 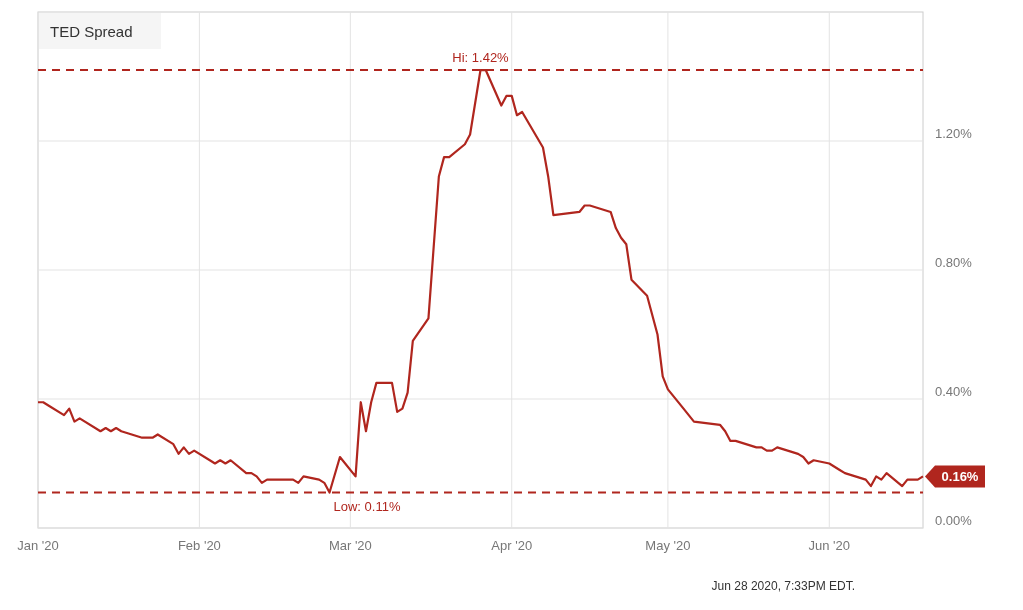 I want to click on y-tick-label: 0.00%, so click(x=954, y=520).